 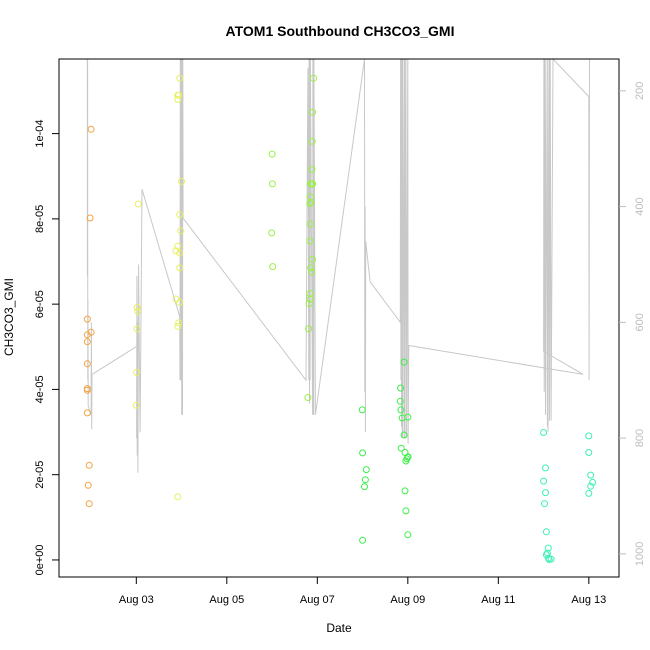 I want to click on secondary-y-tick-label: 600, so click(x=640, y=322).